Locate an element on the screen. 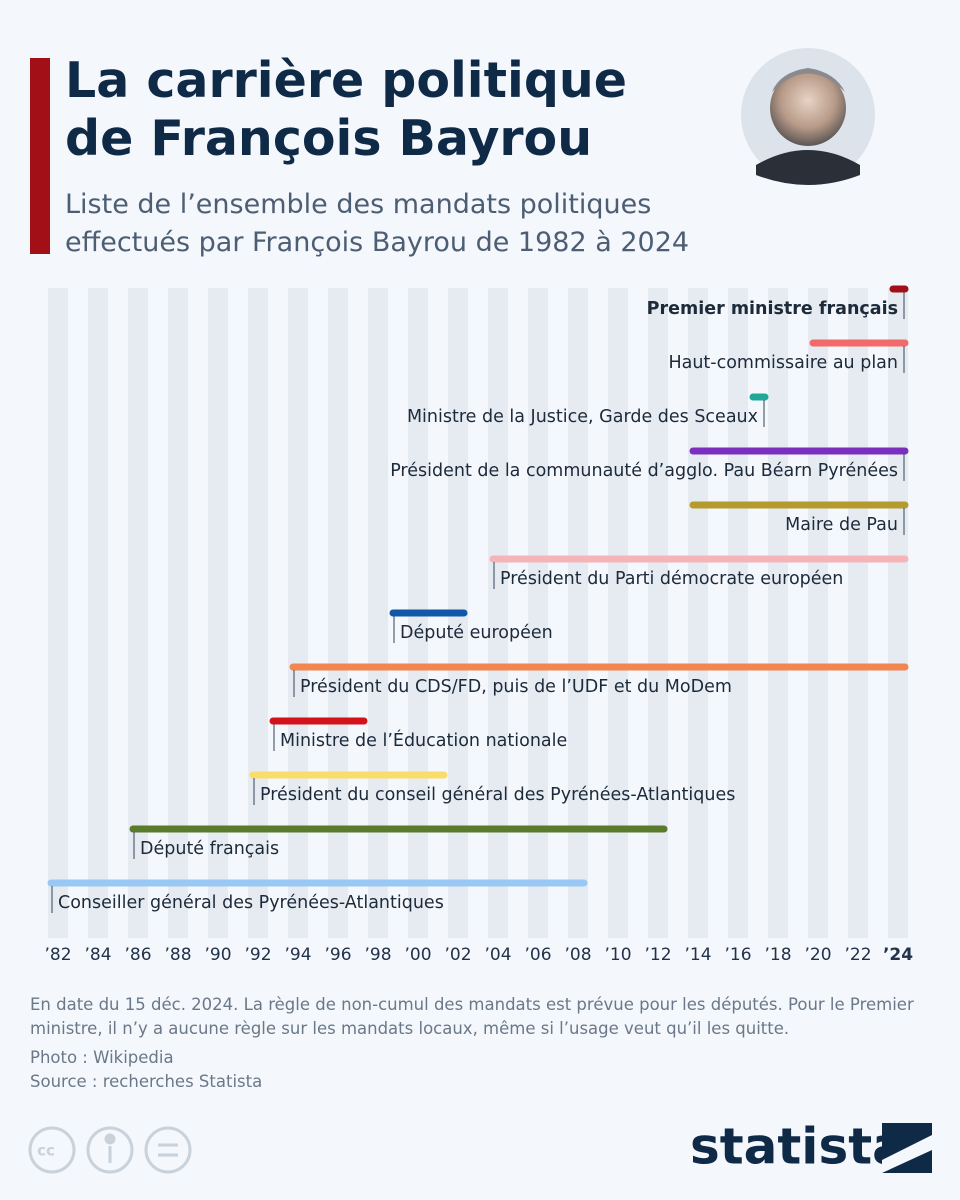  x-tick-label: ’84 is located at coordinates (97, 955).